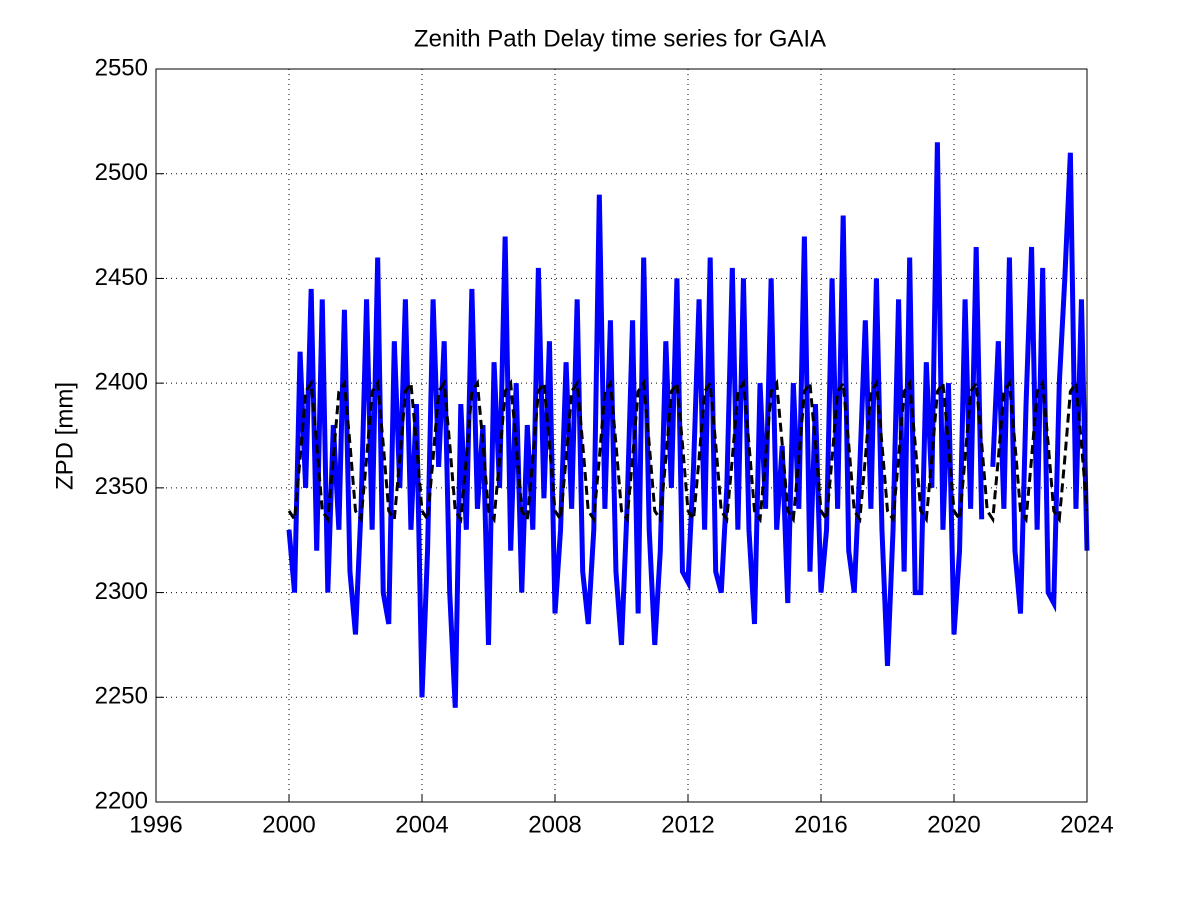 The image size is (1201, 901). Describe the element at coordinates (121, 172) in the screenshot. I see `y-tick-label: 2500` at that location.